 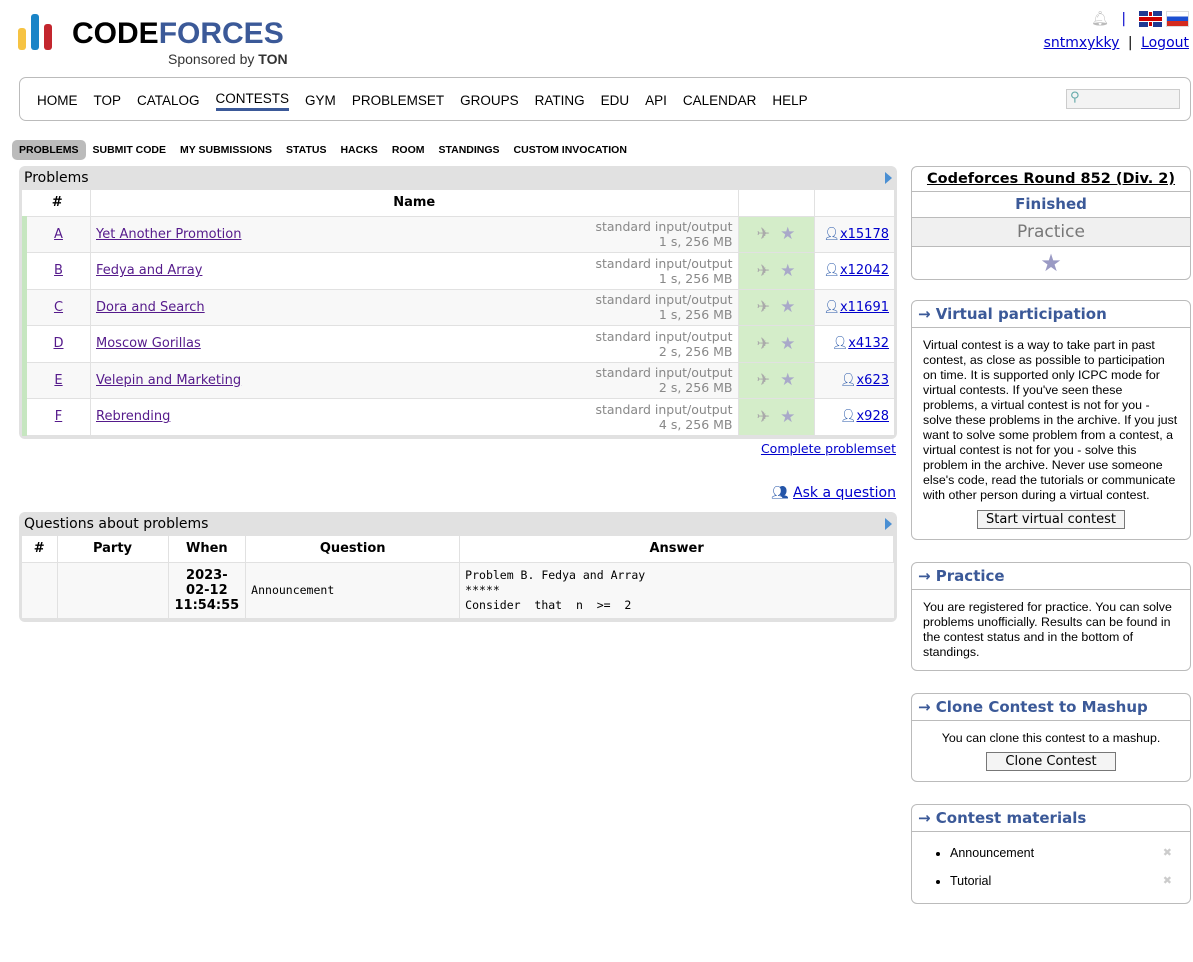 I want to click on contest-name-link: Codeforces Round 852 (Div. 2), so click(x=1051, y=179).